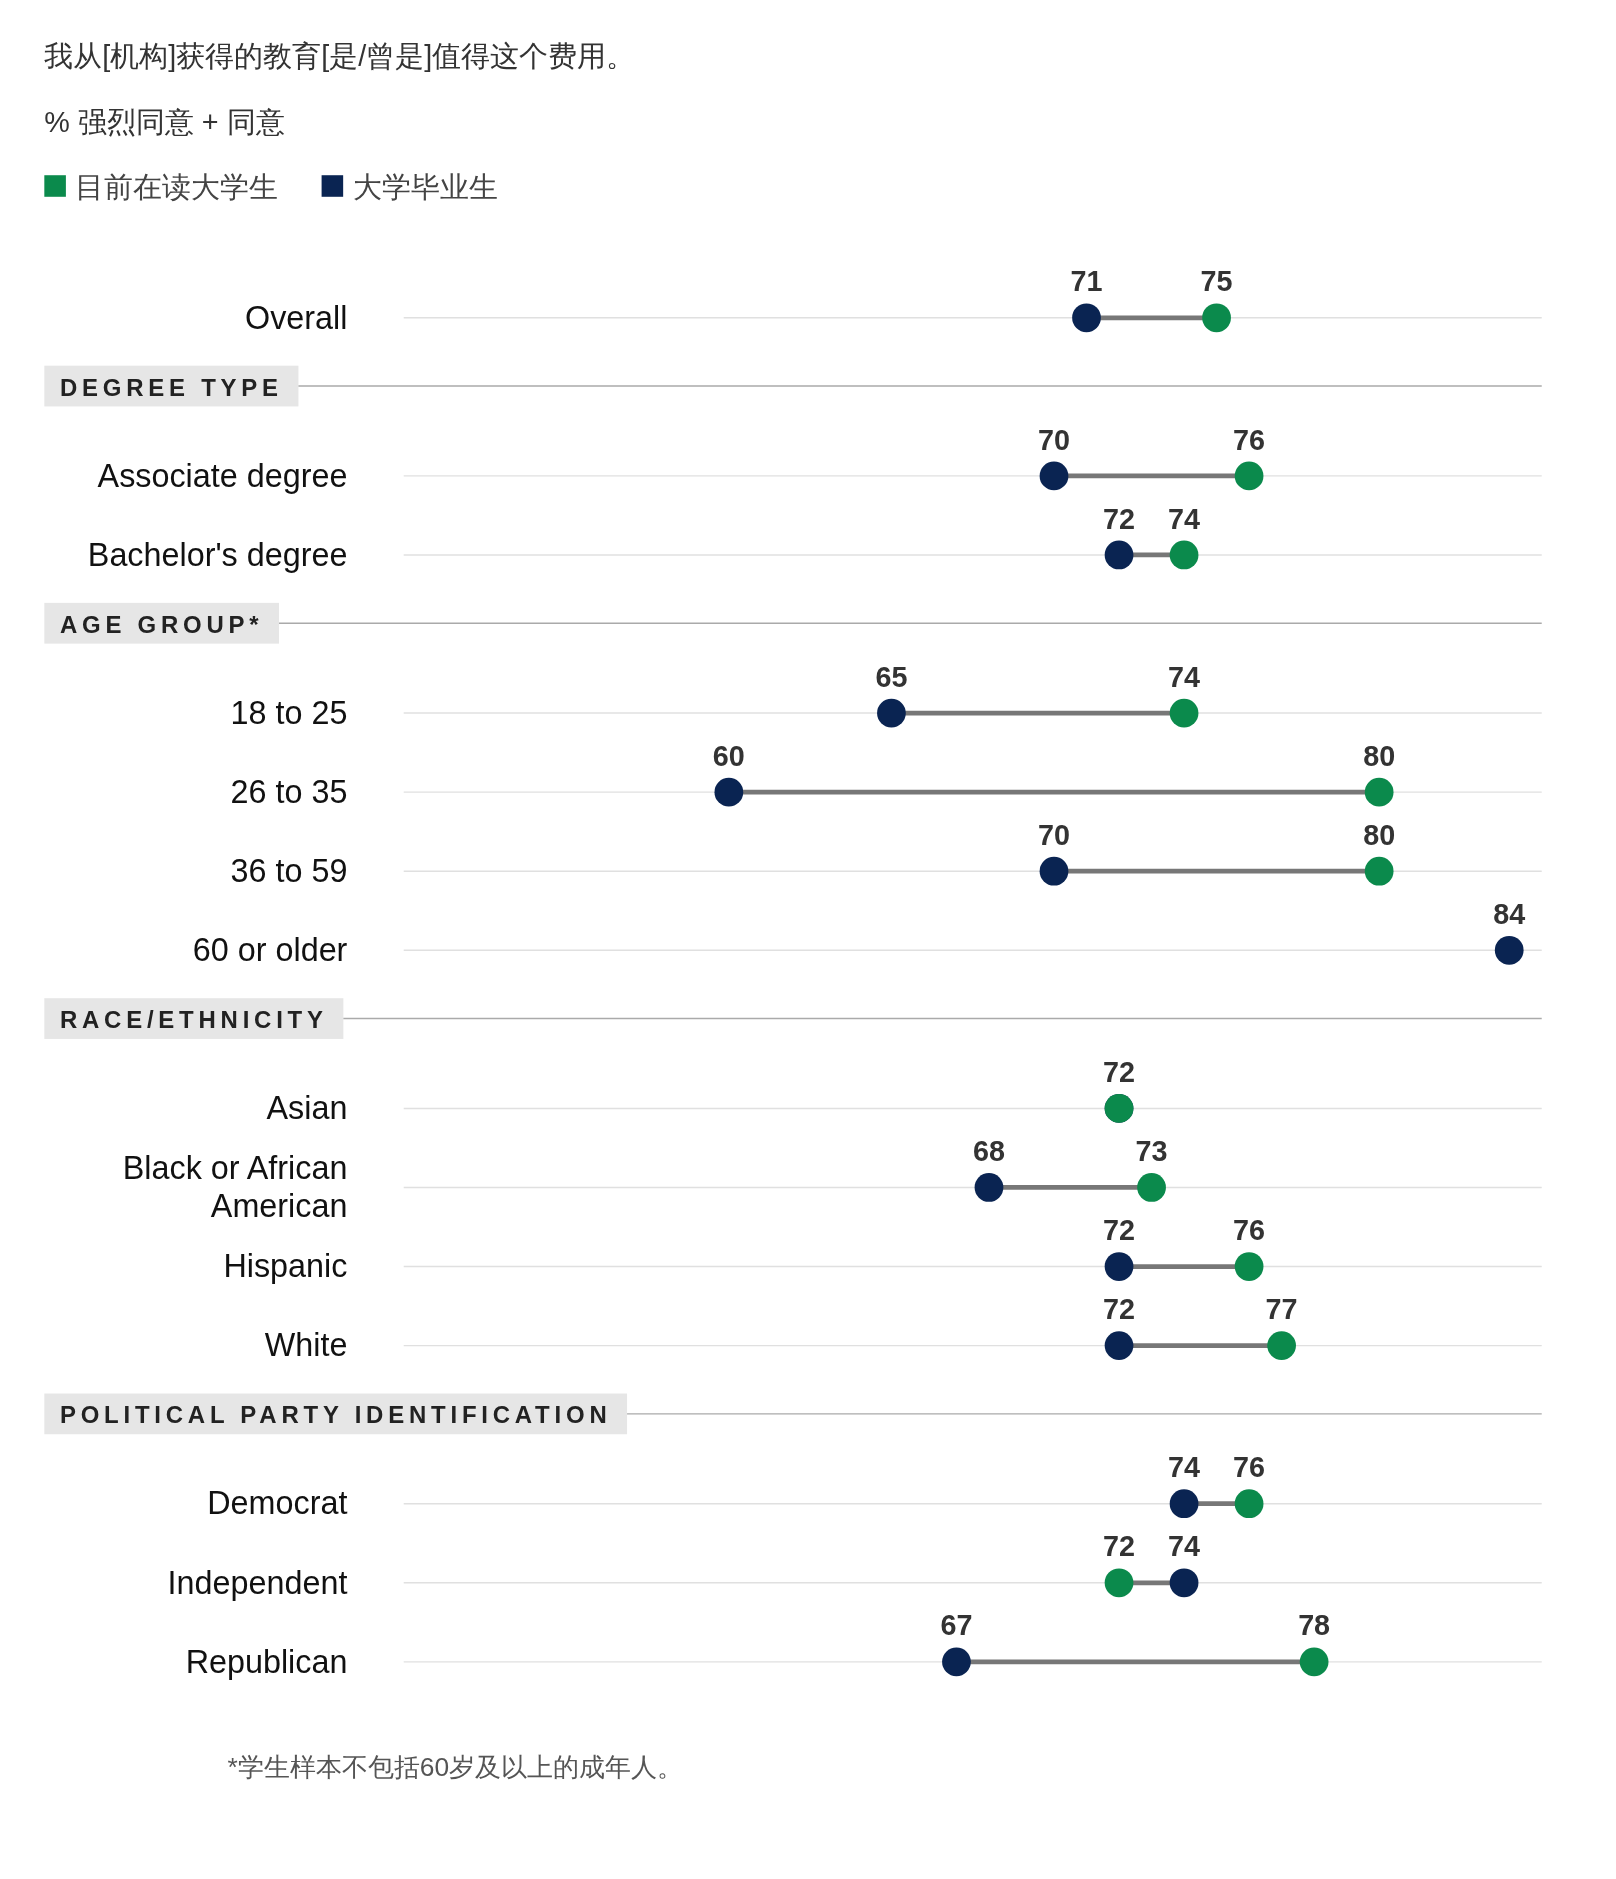  What do you see at coordinates (1216, 281) in the screenshot?
I see `data-label: 75` at bounding box center [1216, 281].